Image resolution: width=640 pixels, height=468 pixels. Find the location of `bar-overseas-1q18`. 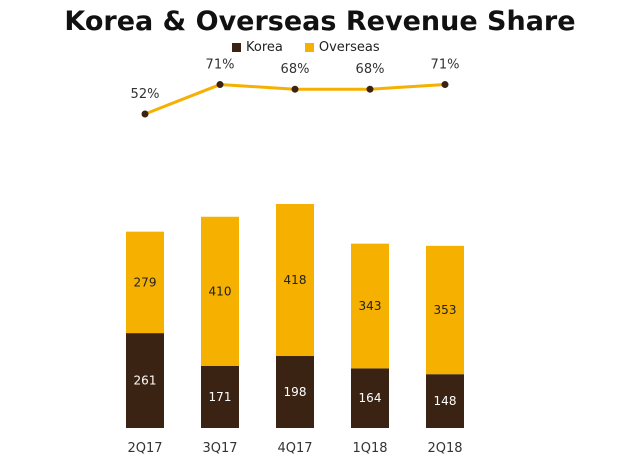

bar-overseas-1q18 is located at coordinates (370, 306).